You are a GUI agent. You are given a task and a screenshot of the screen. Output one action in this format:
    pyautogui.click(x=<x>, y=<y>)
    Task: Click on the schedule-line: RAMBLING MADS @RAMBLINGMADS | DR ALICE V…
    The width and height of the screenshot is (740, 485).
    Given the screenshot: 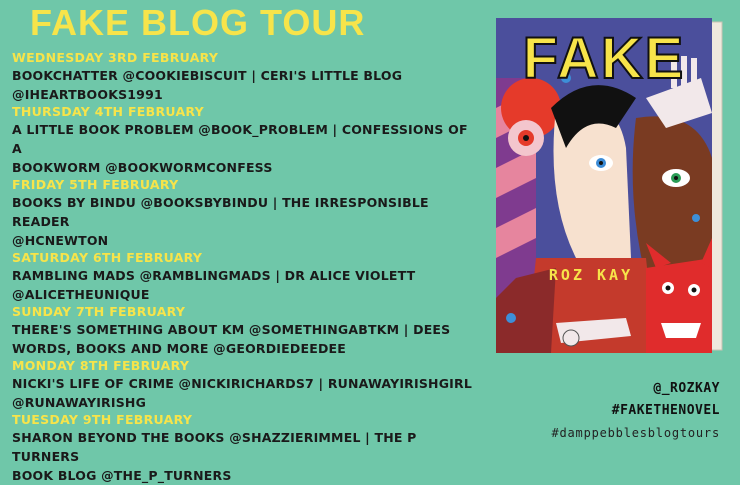 What is the action you would take?
    pyautogui.click(x=214, y=275)
    